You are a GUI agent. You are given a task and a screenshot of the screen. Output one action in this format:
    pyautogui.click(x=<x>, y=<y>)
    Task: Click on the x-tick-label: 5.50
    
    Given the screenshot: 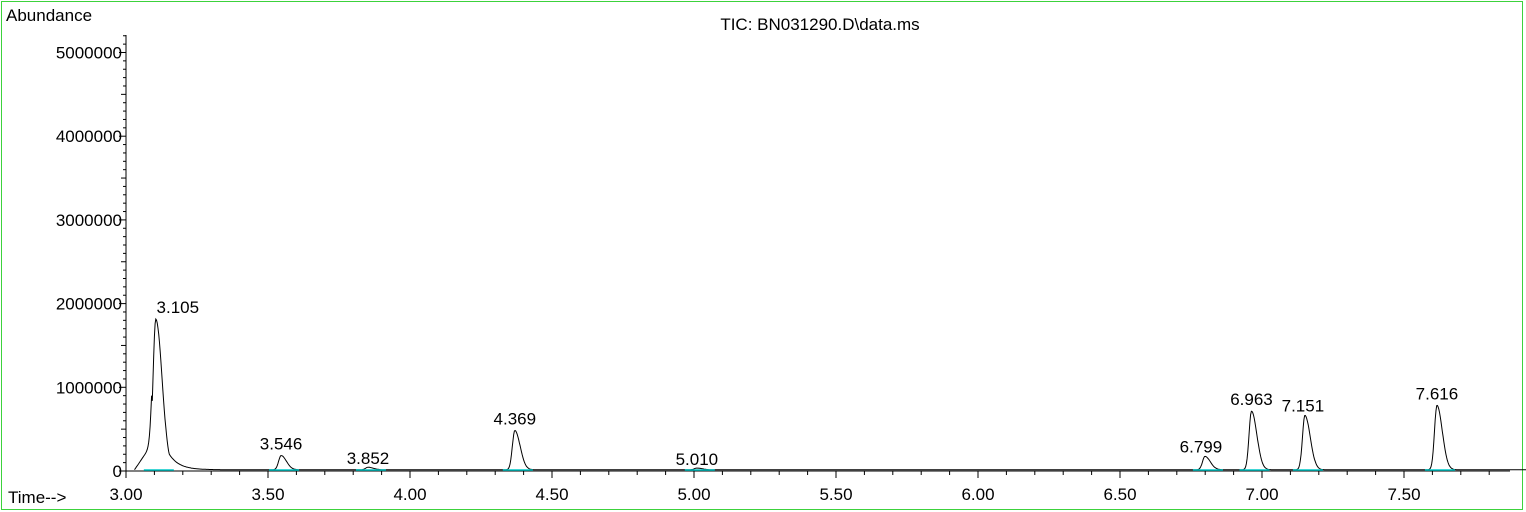 What is the action you would take?
    pyautogui.click(x=835, y=494)
    